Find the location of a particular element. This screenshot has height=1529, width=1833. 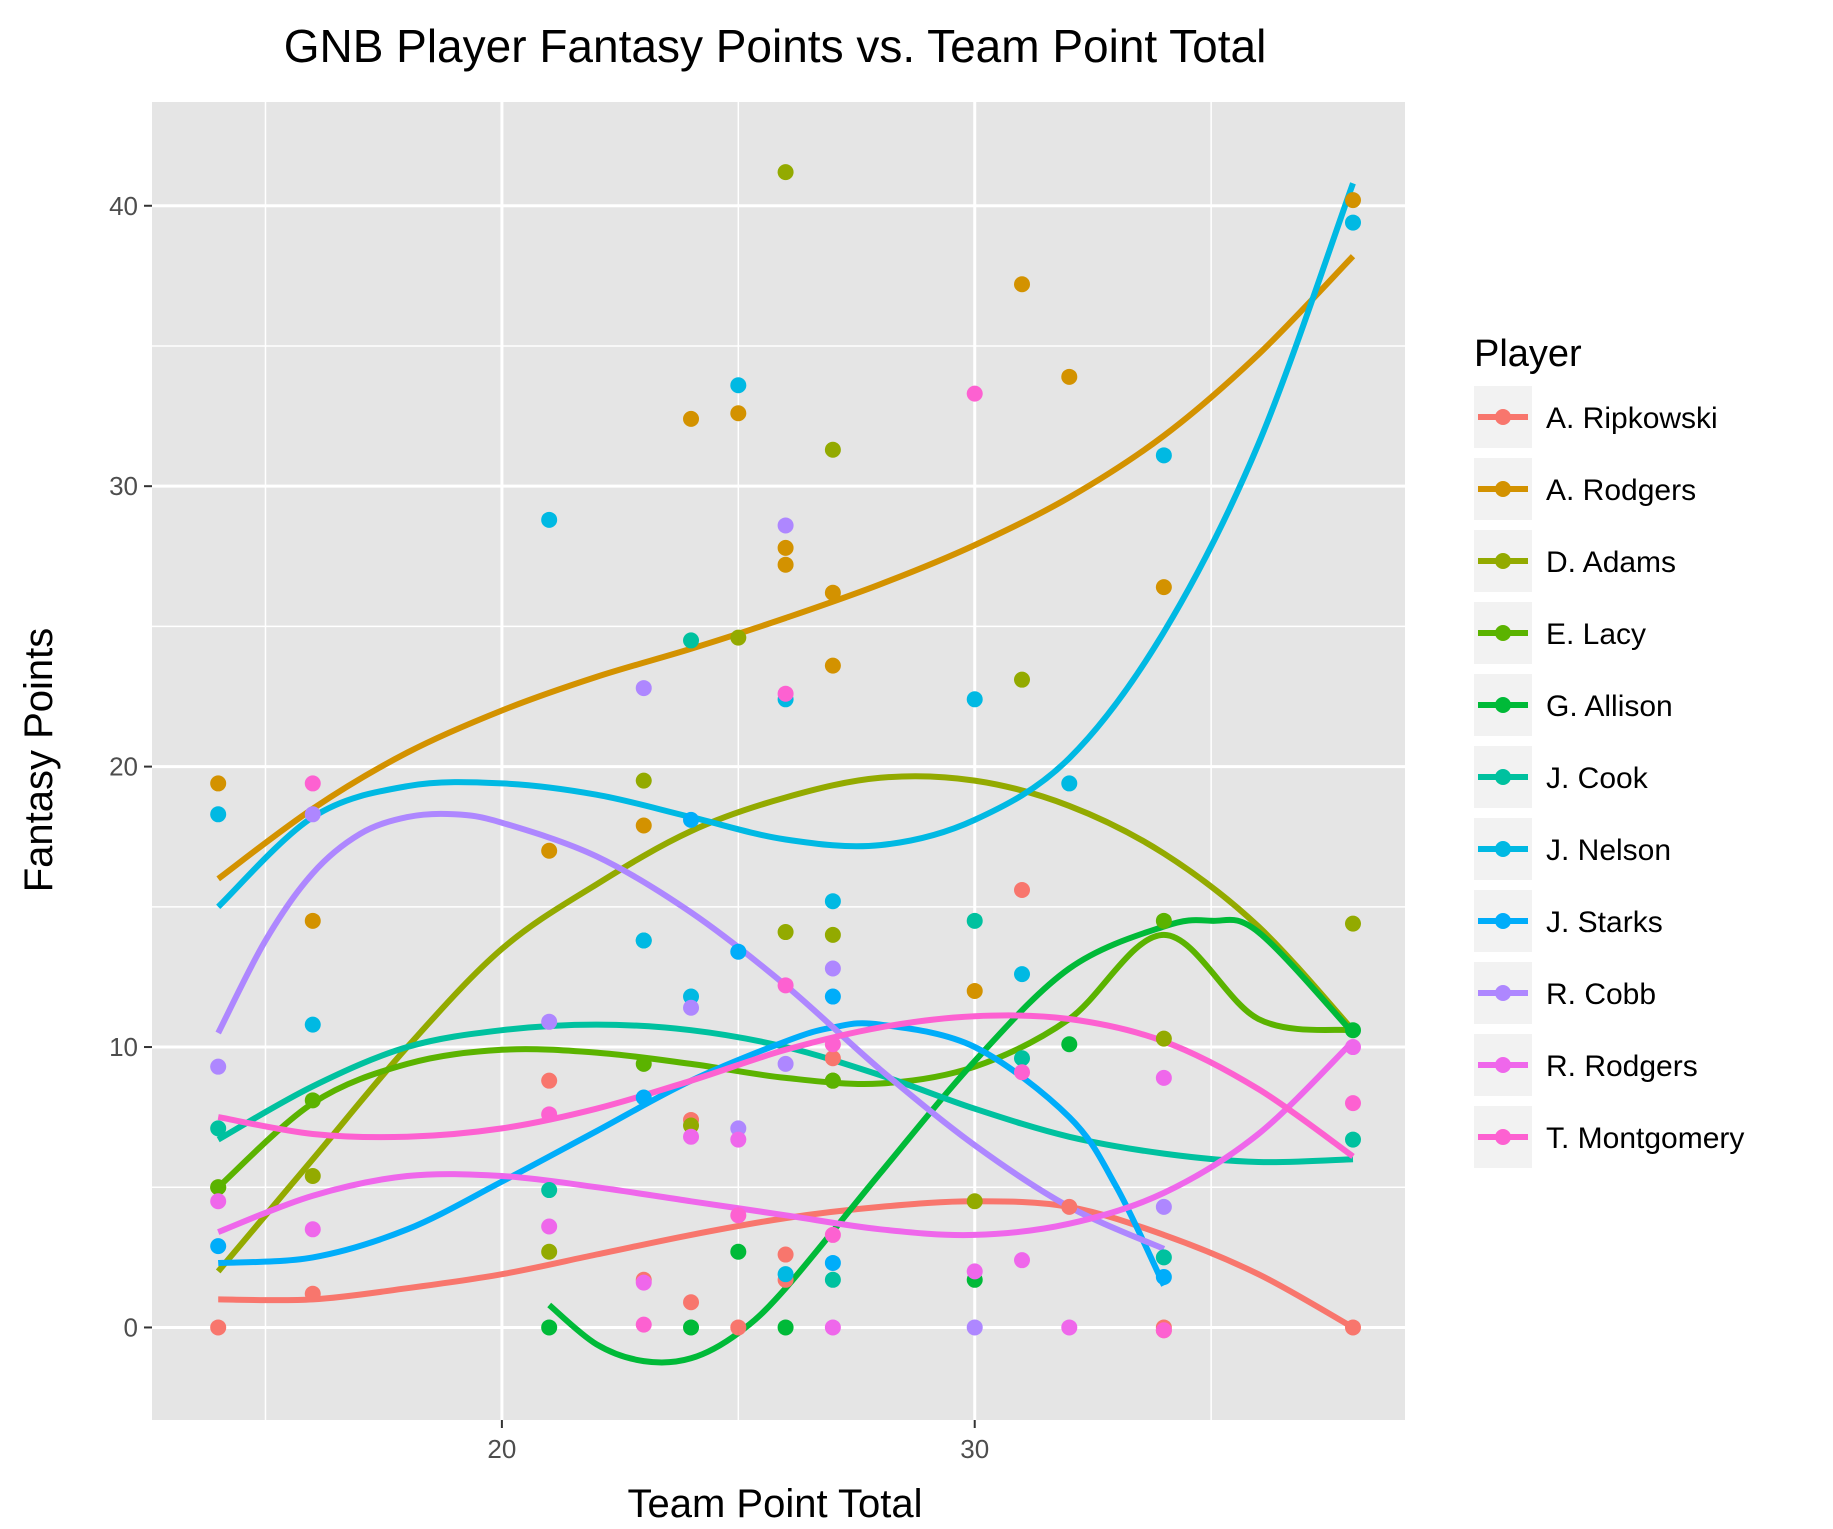

legend-title: Player is located at coordinates (1528, 354).